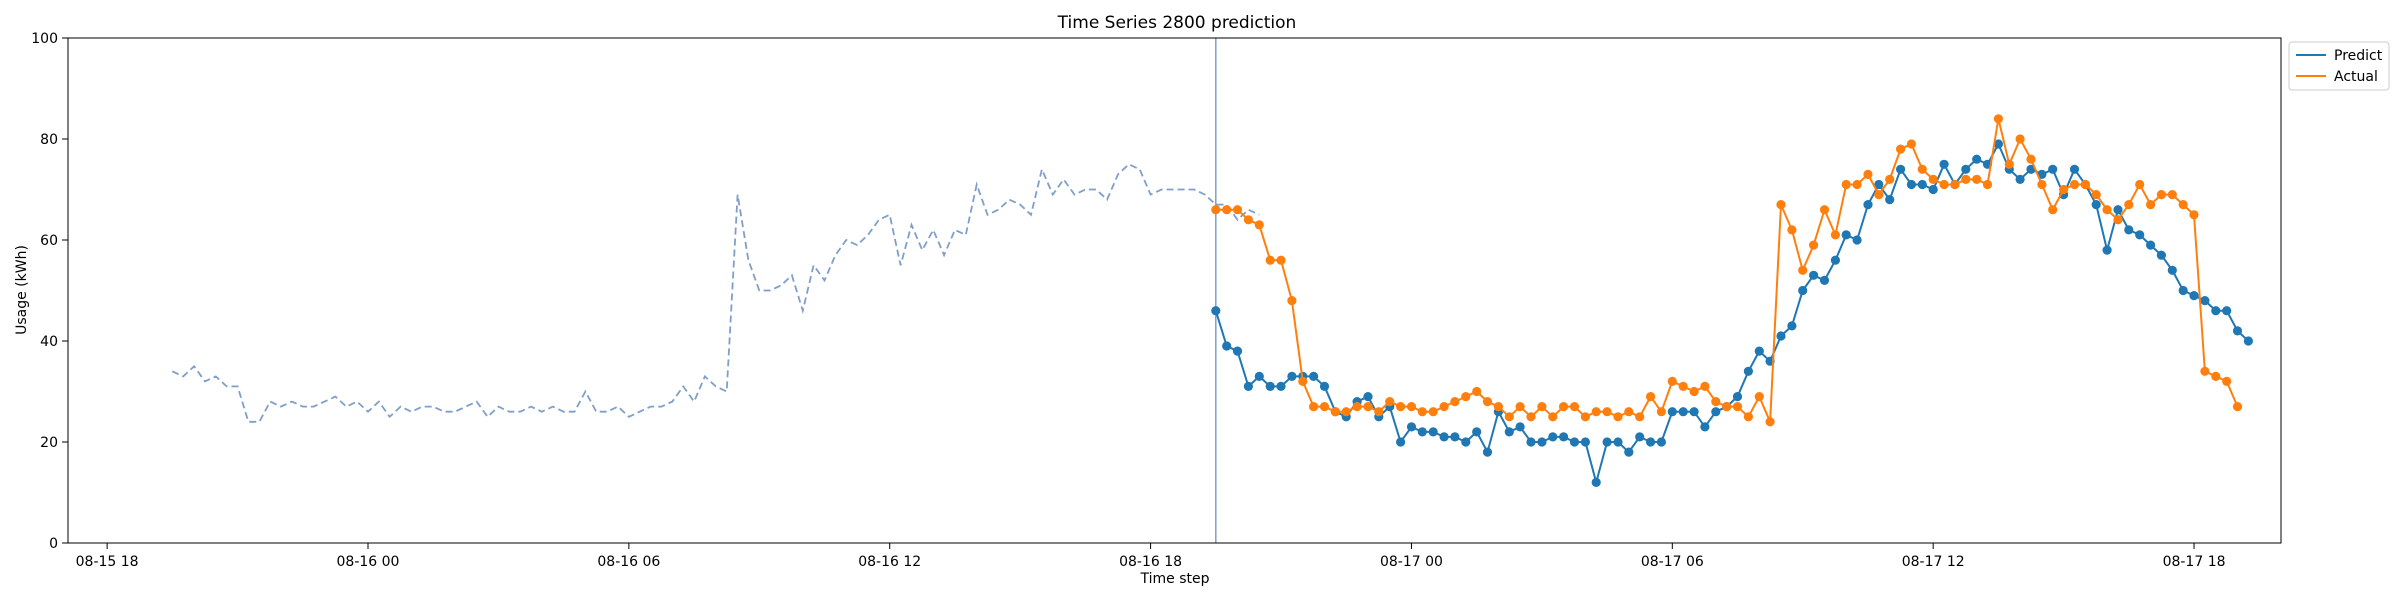  Describe the element at coordinates (1672, 562) in the screenshot. I see `x-tick-label: 08-17 06` at that location.